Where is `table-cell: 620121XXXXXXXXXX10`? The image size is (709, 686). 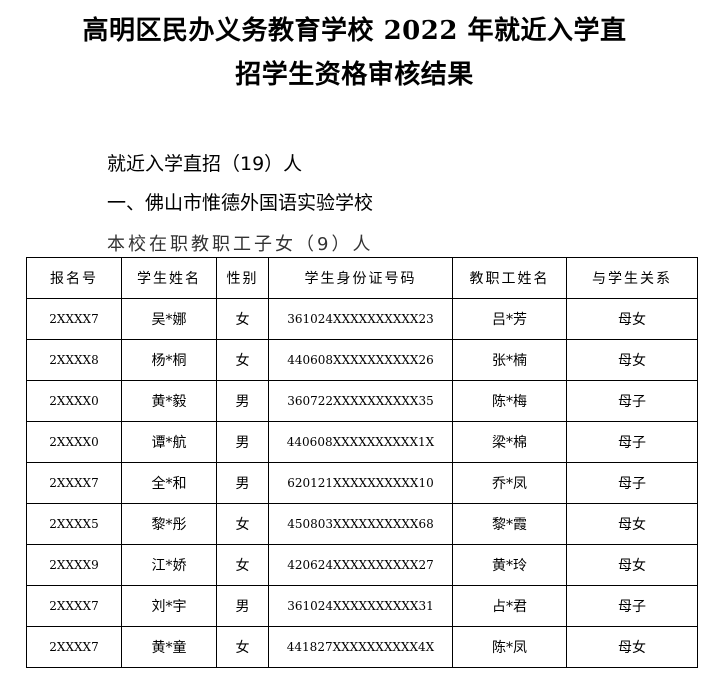 table-cell: 620121XXXXXXXXXX10 is located at coordinates (360, 483).